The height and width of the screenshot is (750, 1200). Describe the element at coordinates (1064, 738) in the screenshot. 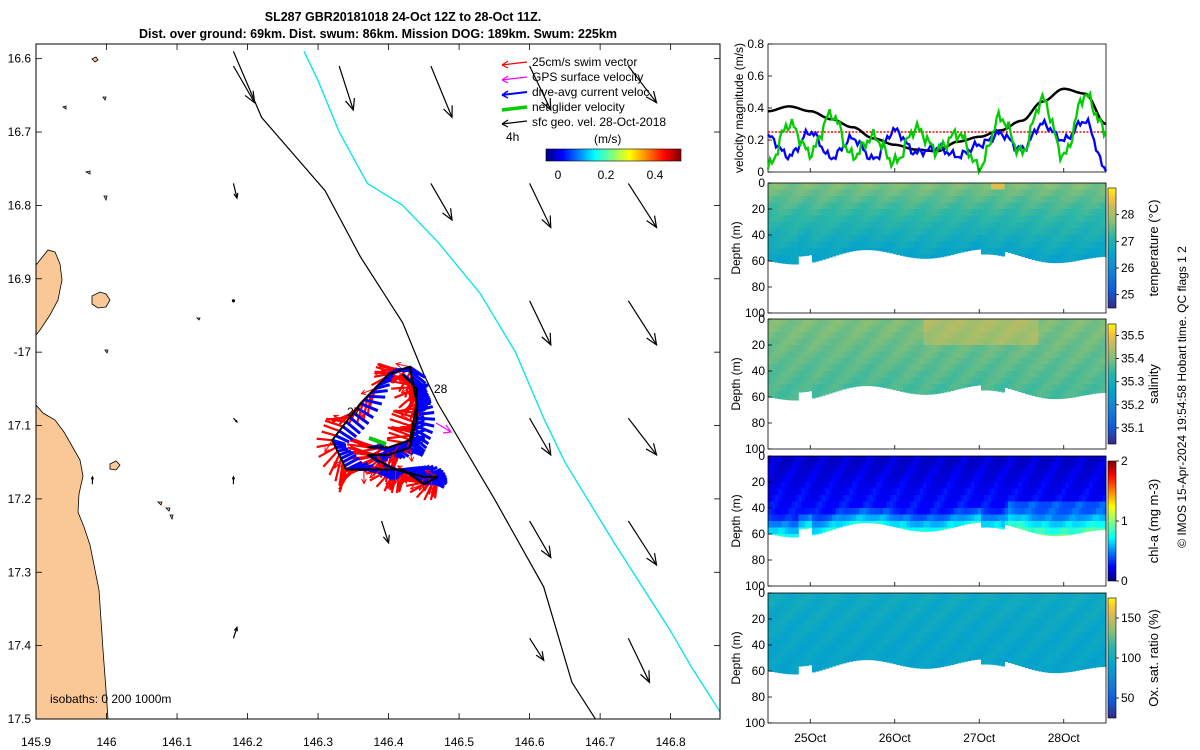

I see `time-tick-label: 28Oct` at that location.